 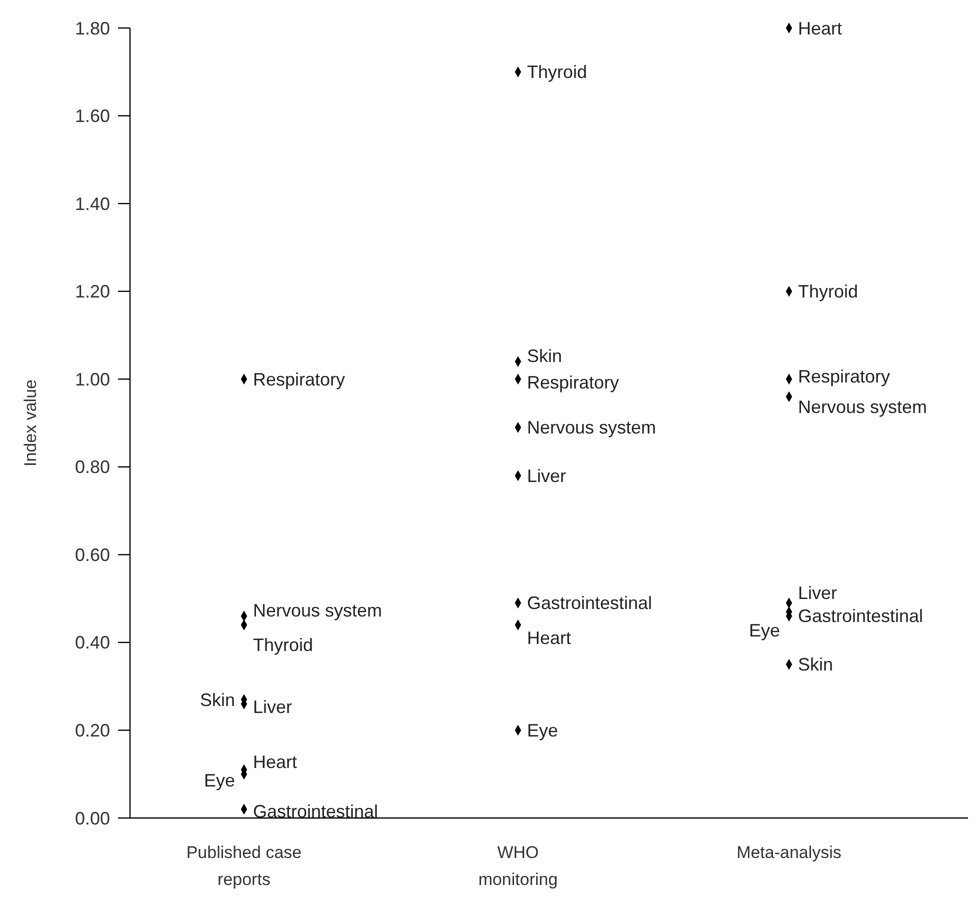 I want to click on series-label: Respiratory, so click(x=299, y=379).